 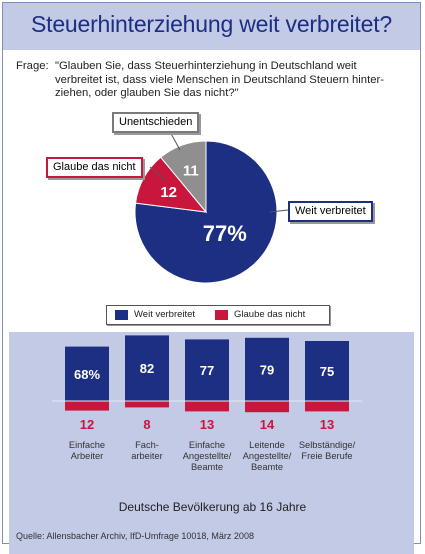 I want to click on bar-value-yes-facharbeiter: 82, so click(x=147, y=368).